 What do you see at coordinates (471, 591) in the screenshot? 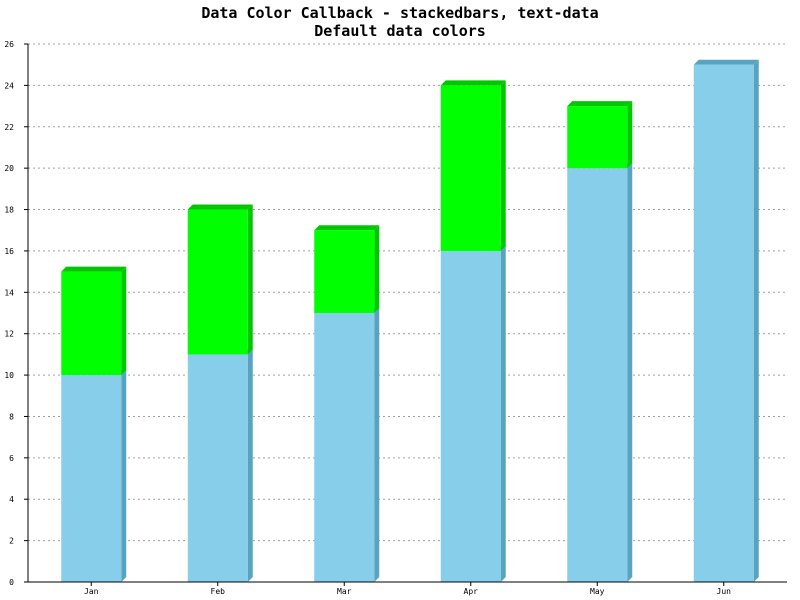
I see `x-tick-label-apr: Apr` at bounding box center [471, 591].